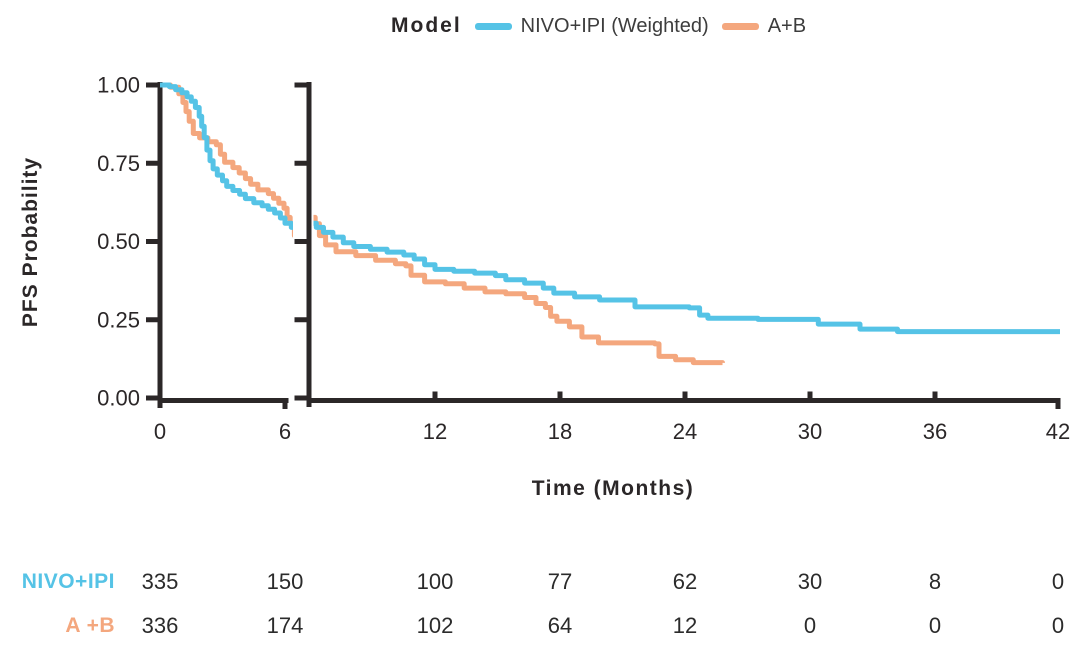  I want to click on y-tick-label: 0.25, so click(118, 319).